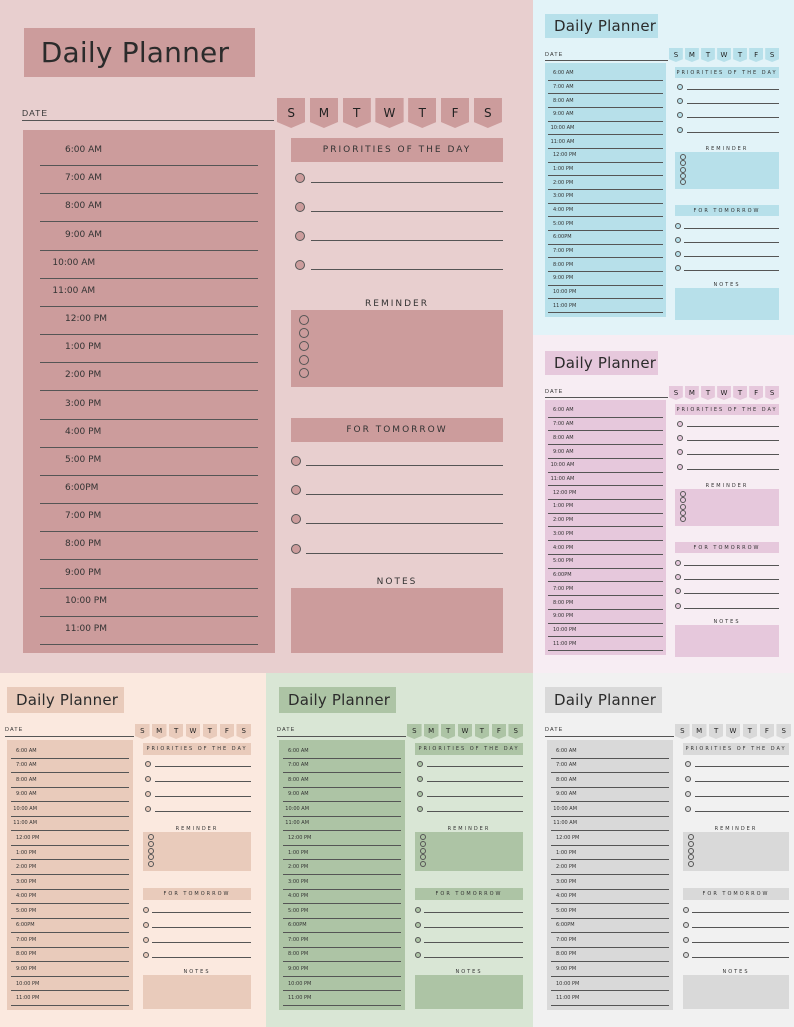  What do you see at coordinates (149, 265) in the screenshot?
I see `time-slot: 10:00 AM` at bounding box center [149, 265].